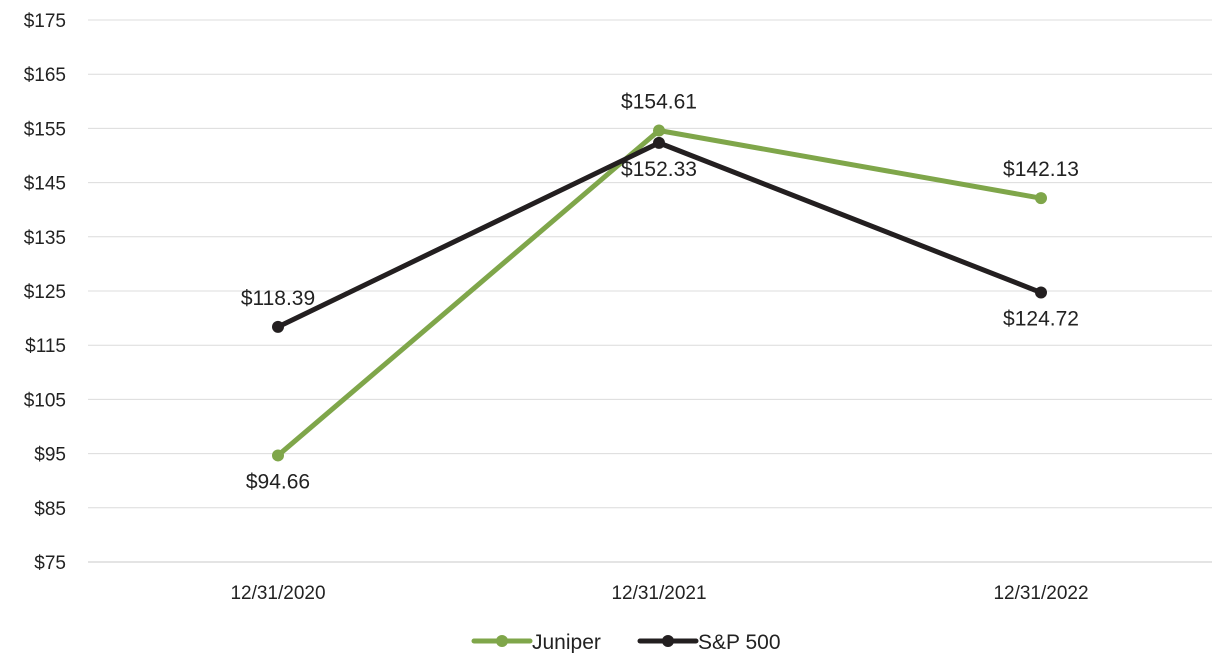  What do you see at coordinates (659, 102) in the screenshot?
I see `data-label: $154.61` at bounding box center [659, 102].